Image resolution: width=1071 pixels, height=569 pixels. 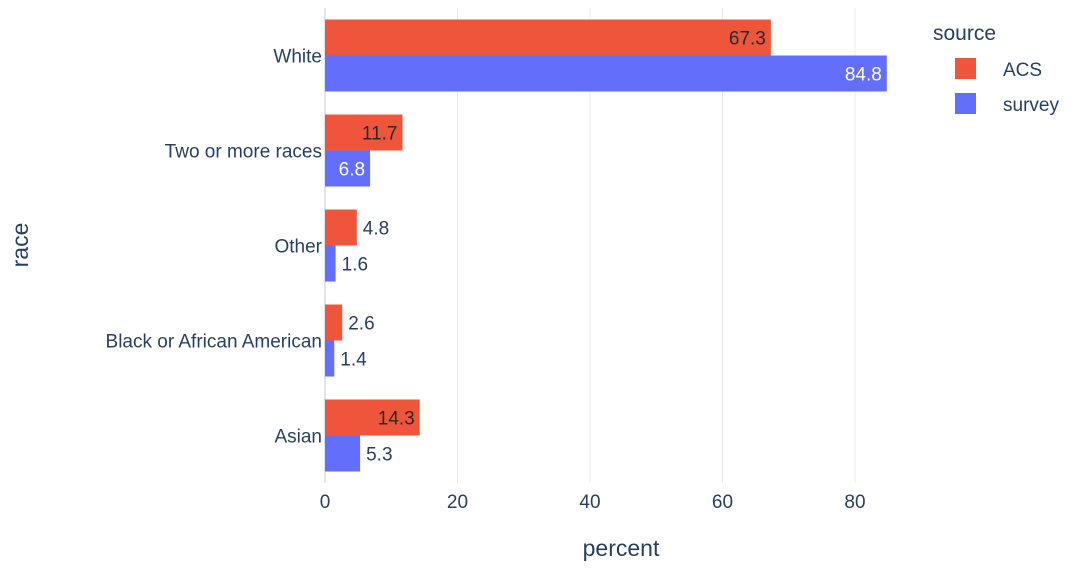 What do you see at coordinates (214, 342) in the screenshot?
I see `category-label: Black or African American` at bounding box center [214, 342].